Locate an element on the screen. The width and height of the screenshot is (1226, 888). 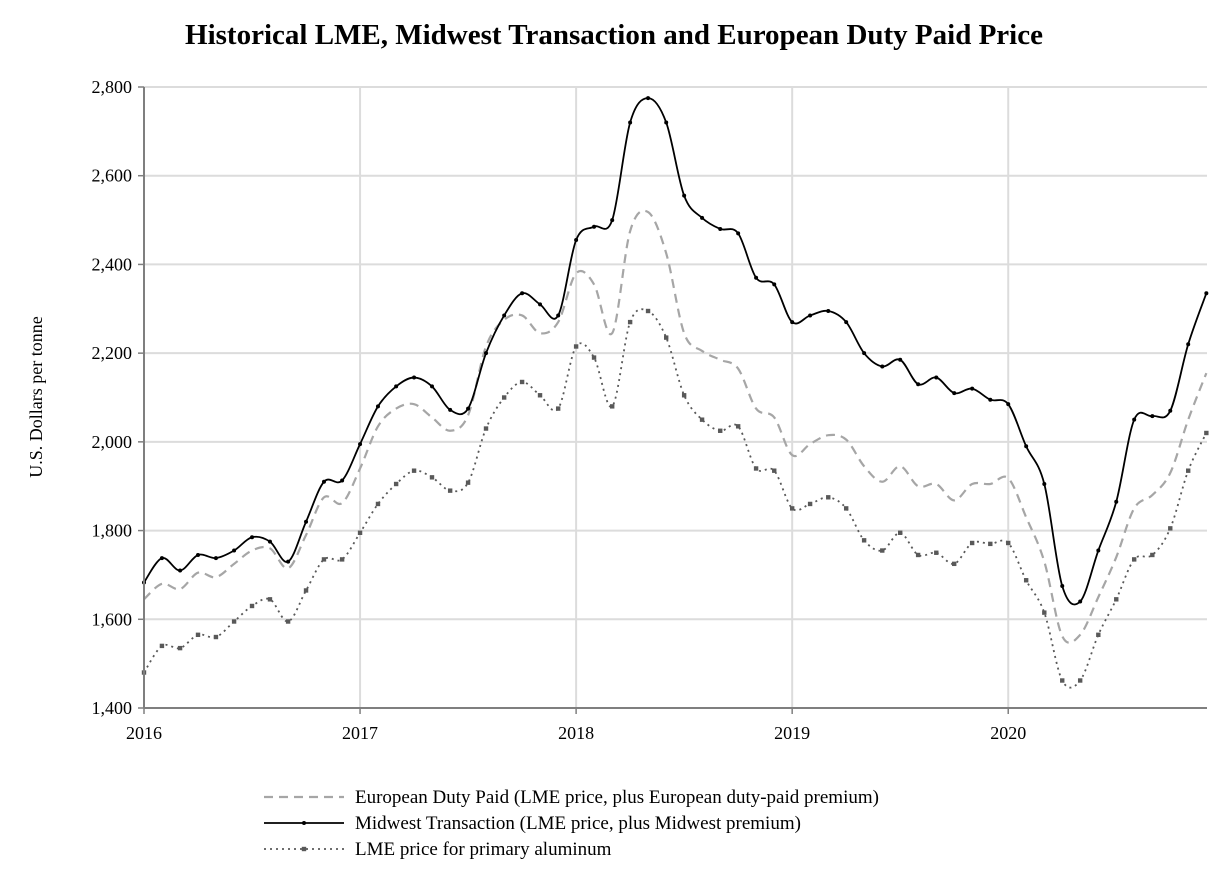
x-tick-label: 2020 is located at coordinates (1008, 733).